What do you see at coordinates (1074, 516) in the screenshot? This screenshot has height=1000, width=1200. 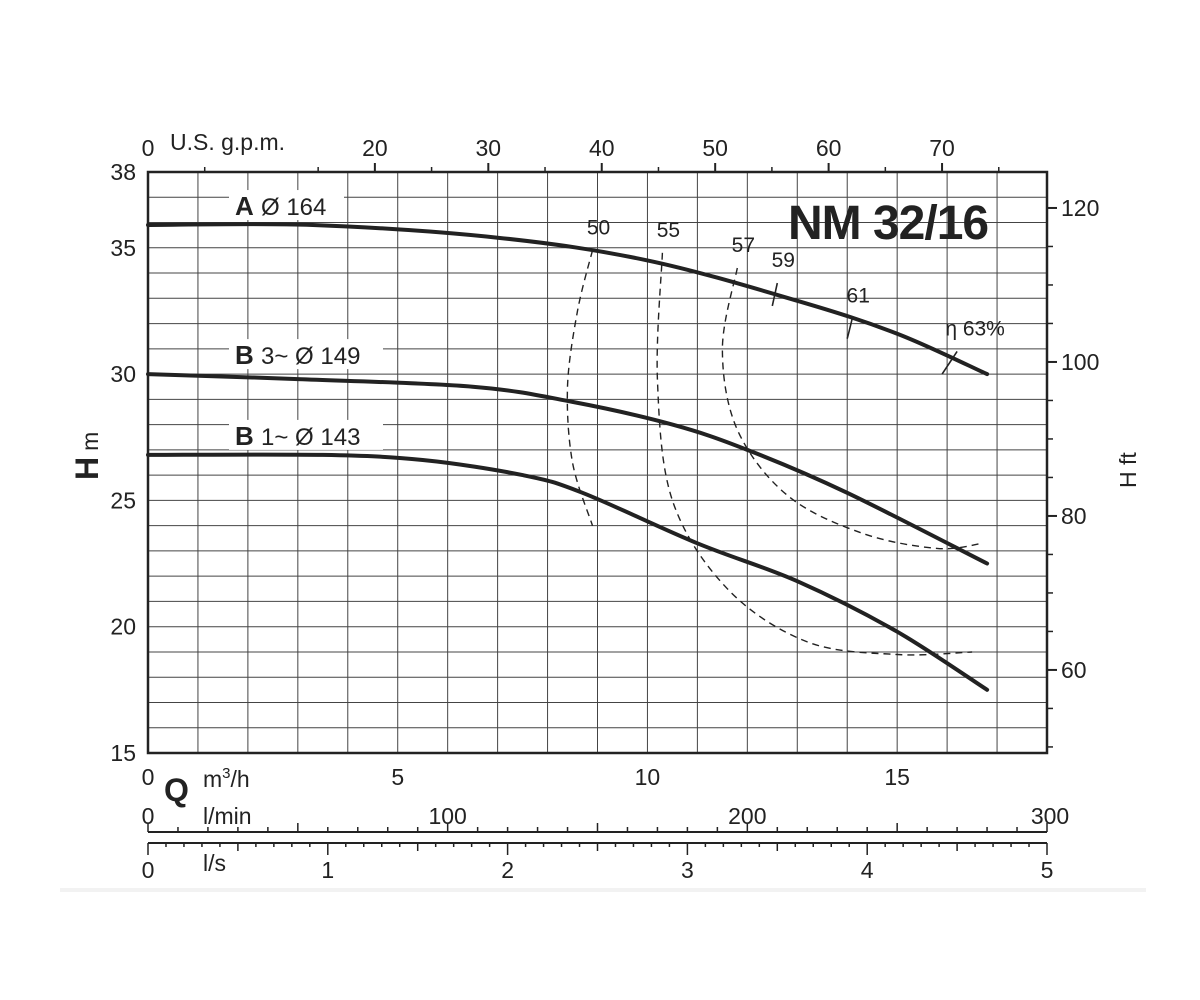 I see `y2-tick-label: 80` at bounding box center [1074, 516].